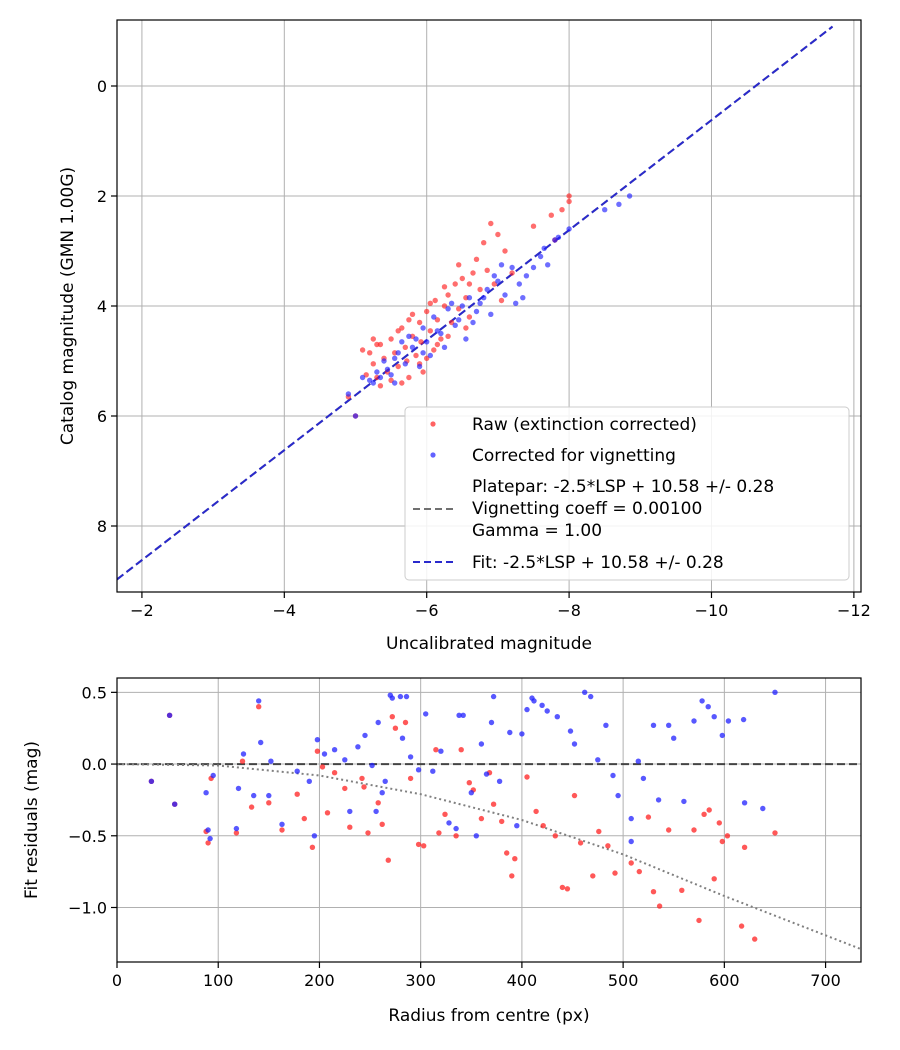 This screenshot has width=900, height=1050. I want to click on bot-xtick-label-4: 400, so click(522, 980).